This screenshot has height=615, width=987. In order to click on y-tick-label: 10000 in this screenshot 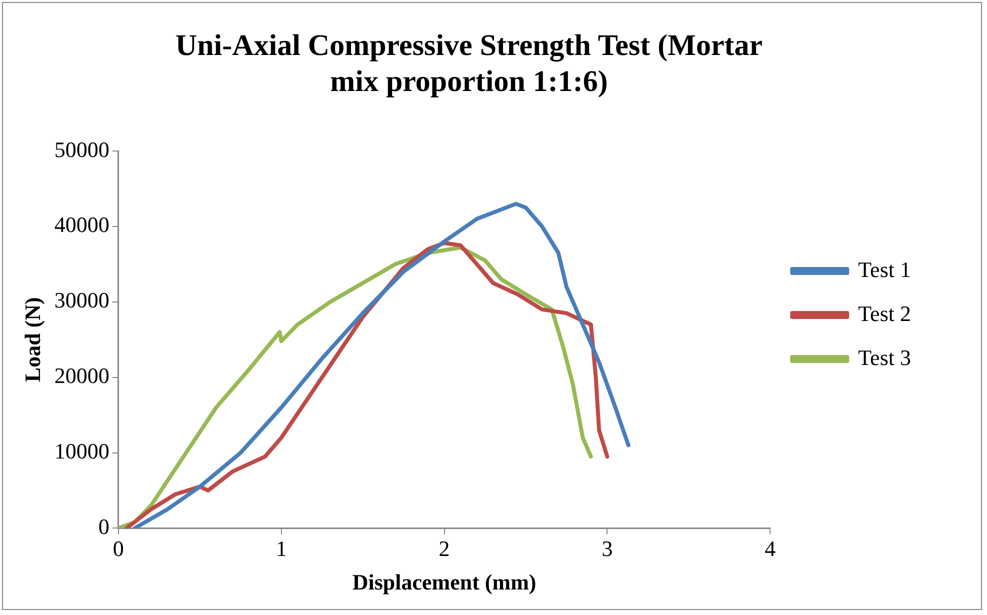, I will do `click(82, 451)`.